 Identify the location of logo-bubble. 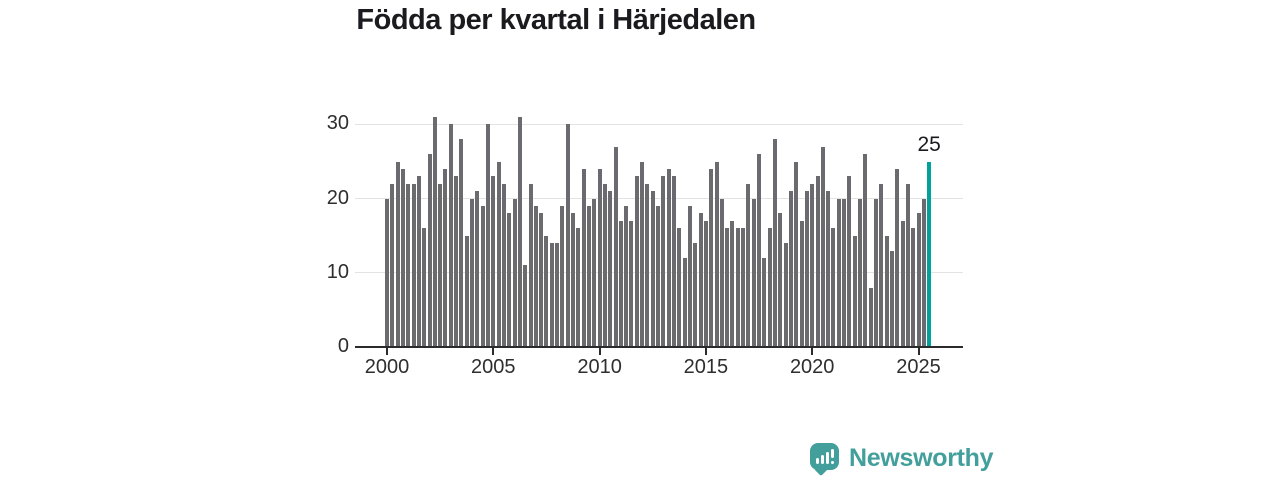
(824, 456).